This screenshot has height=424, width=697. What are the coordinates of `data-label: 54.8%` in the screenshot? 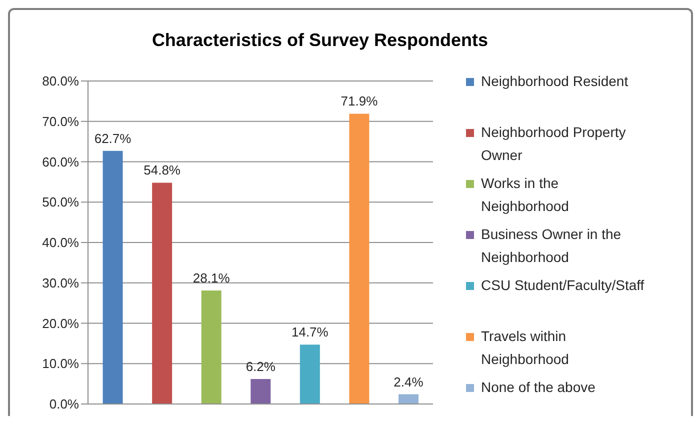 It's located at (162, 170).